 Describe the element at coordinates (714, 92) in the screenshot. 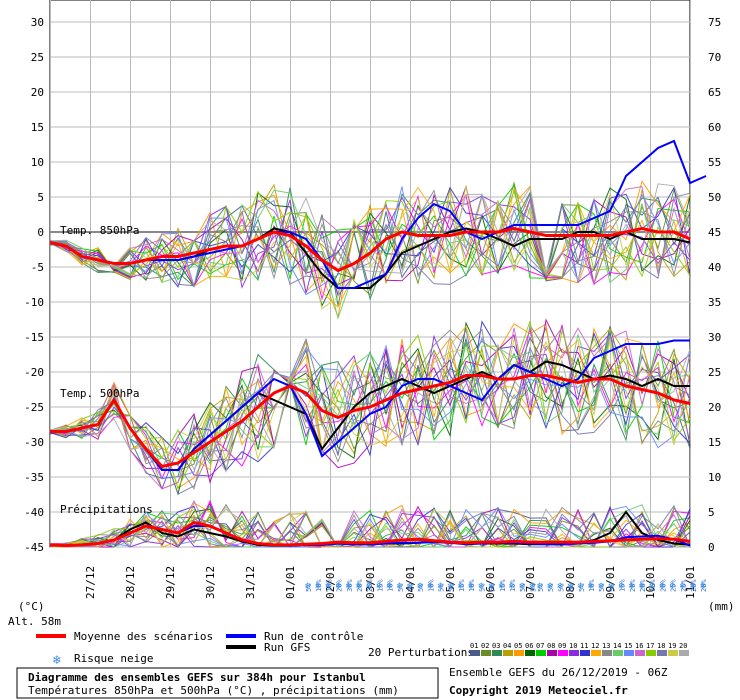

I see `right-tick-label: 65` at that location.